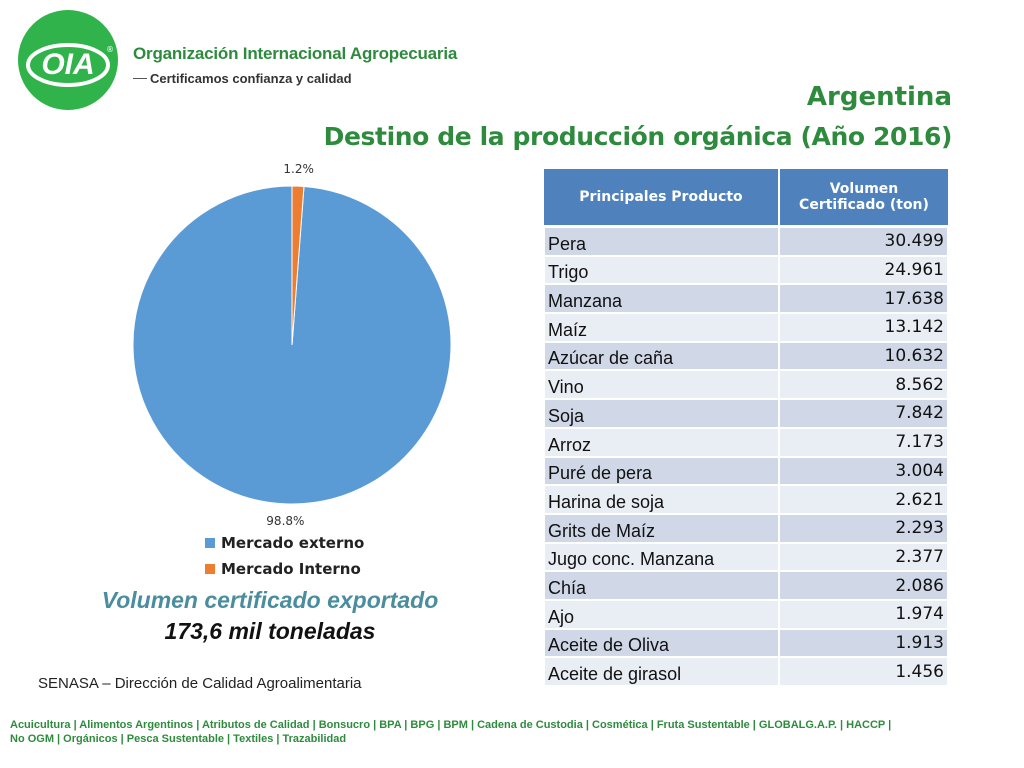 The image size is (1024, 768). I want to click on legend-item-interno: Mercado Interno, so click(284, 569).